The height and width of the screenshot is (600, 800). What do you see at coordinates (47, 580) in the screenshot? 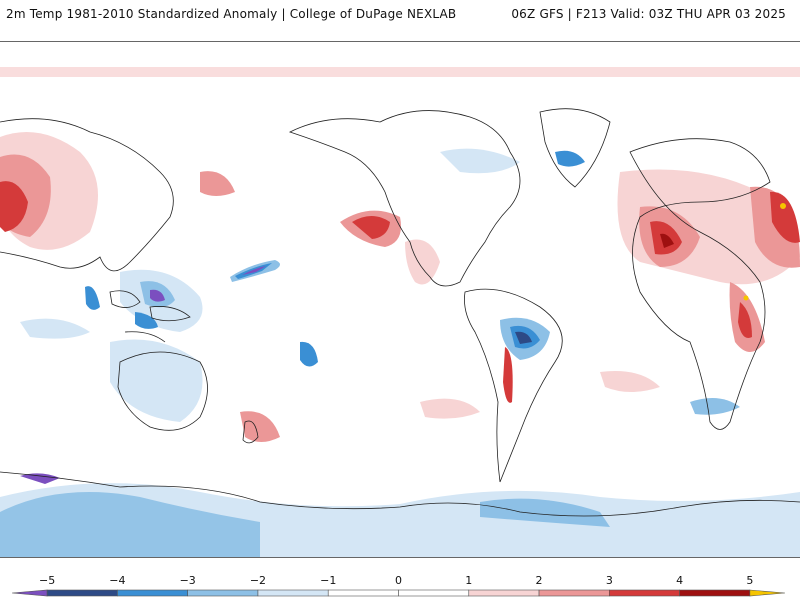
I see `colorbar-tick-label: −5` at bounding box center [47, 580].